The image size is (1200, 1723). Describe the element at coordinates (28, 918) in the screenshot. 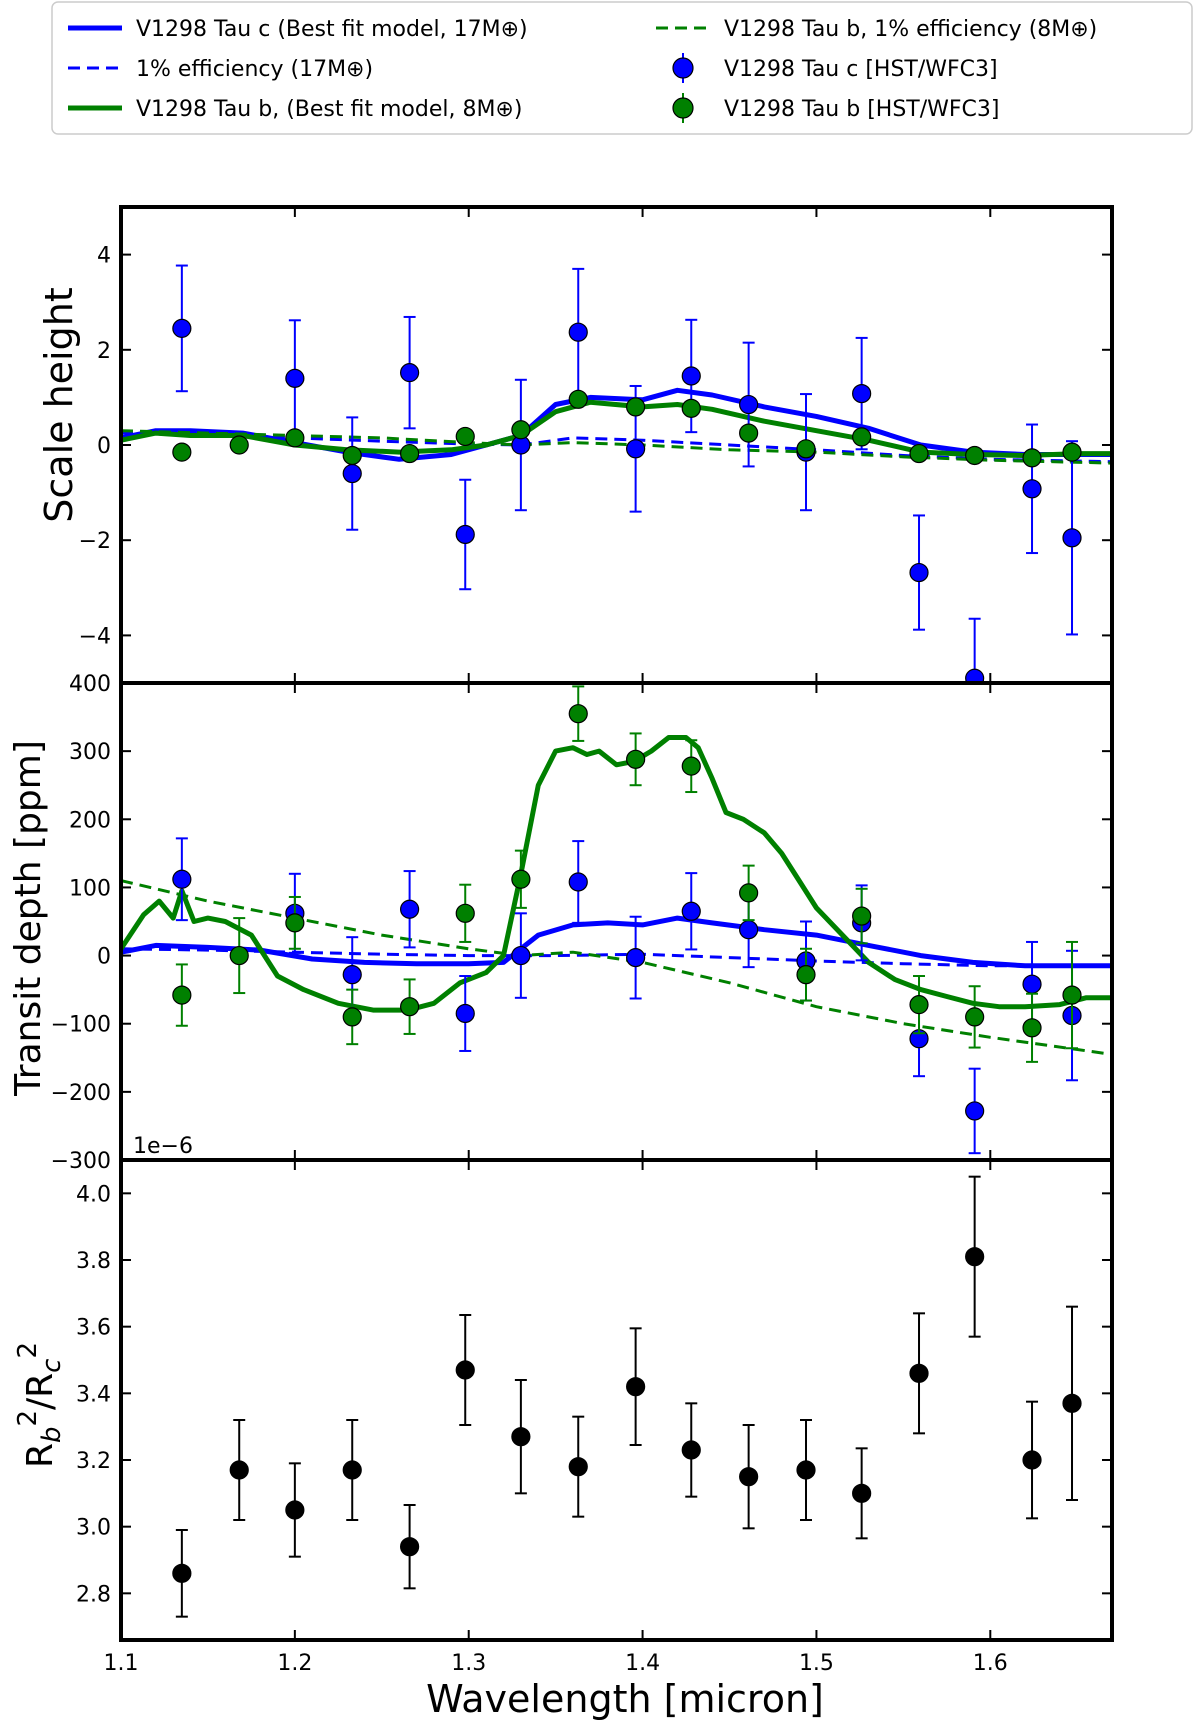

I see `ylabel-transit-depth: Transit depth [ppm]` at that location.